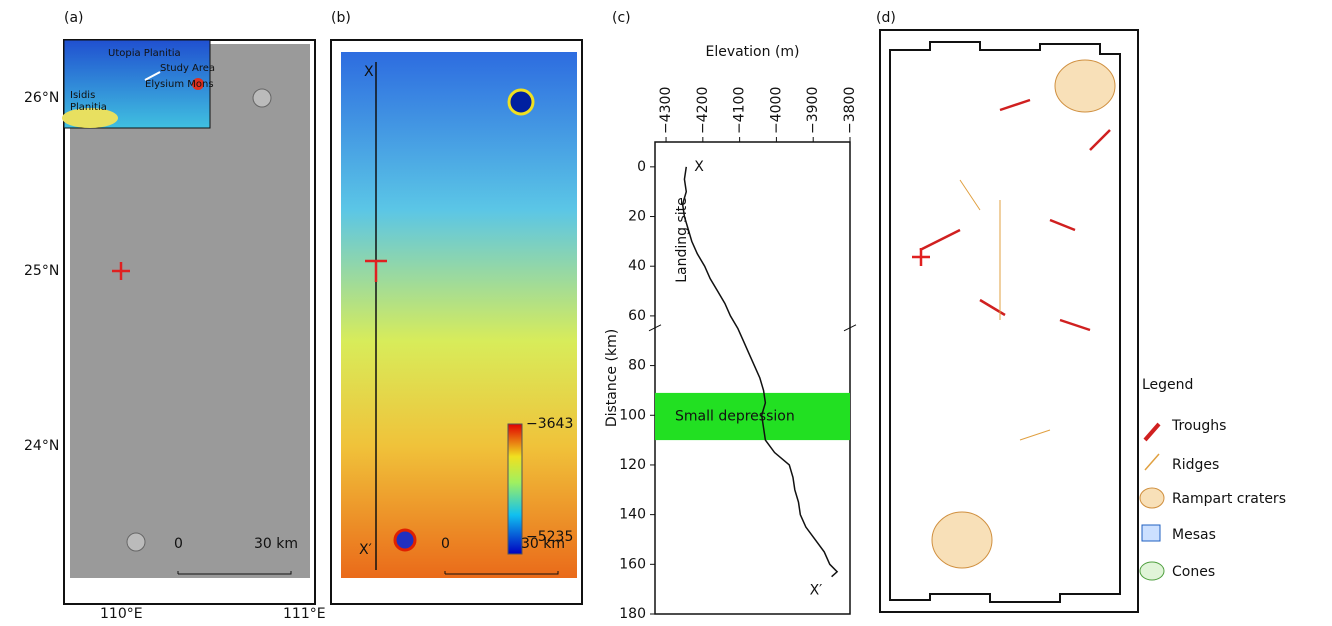 The image size is (1332, 626). Describe the element at coordinates (641, 167) in the screenshot. I see `y-tick-label: 0` at that location.